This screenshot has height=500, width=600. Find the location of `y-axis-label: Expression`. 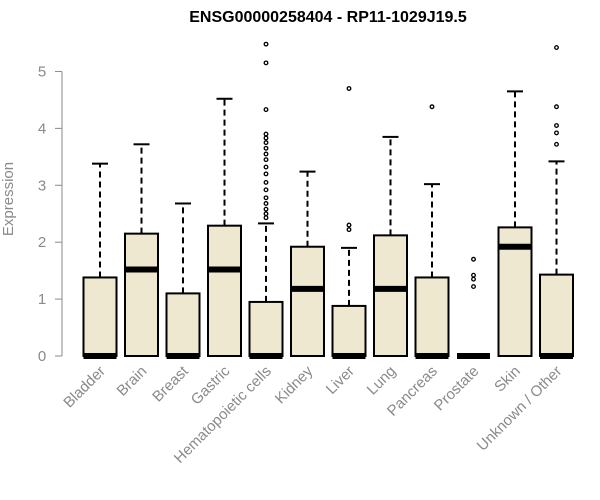

y-axis-label: Expression is located at coordinates (8, 199).